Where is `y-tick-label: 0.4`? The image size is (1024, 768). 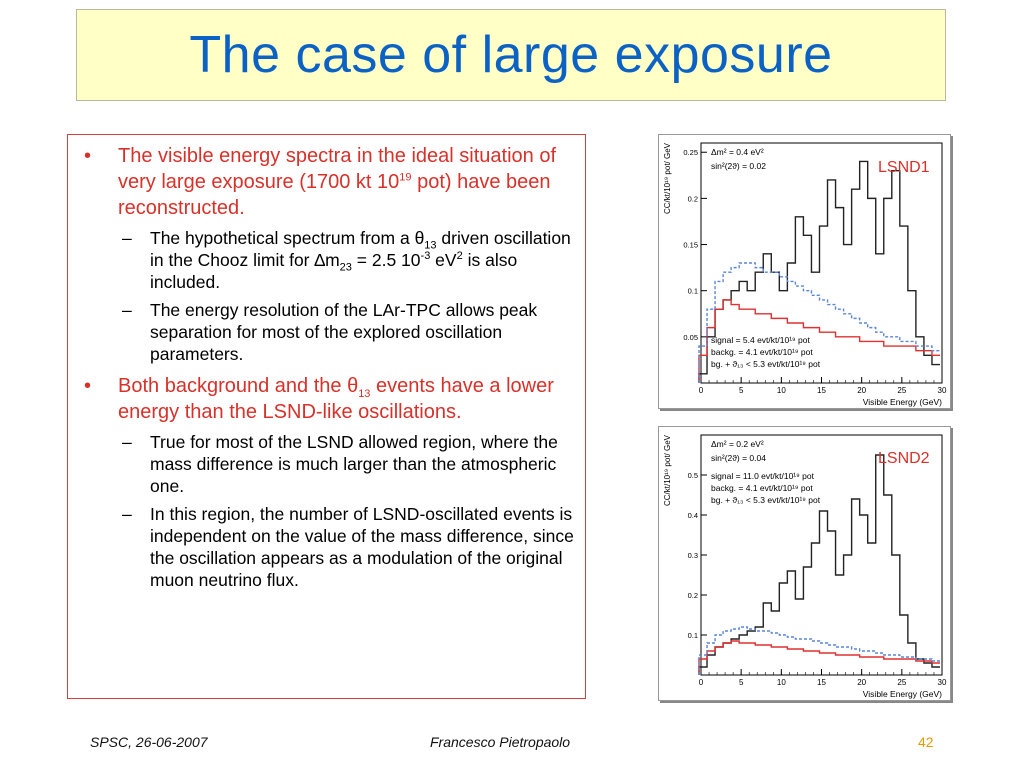 y-tick-label: 0.4 is located at coordinates (693, 515).